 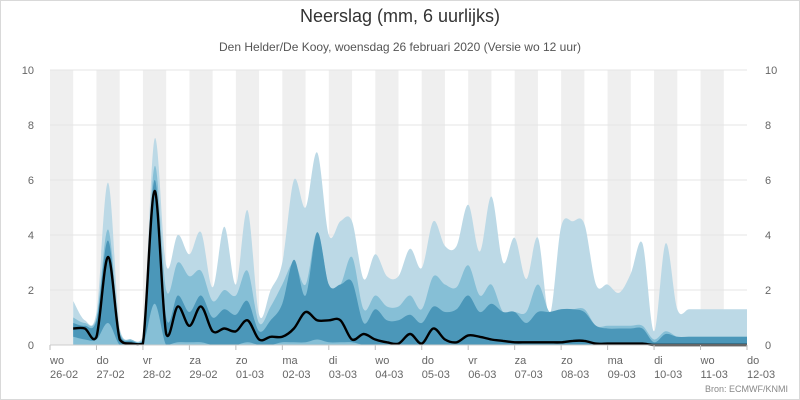 I want to click on y-tick-label-left: 0, so click(x=31, y=346).